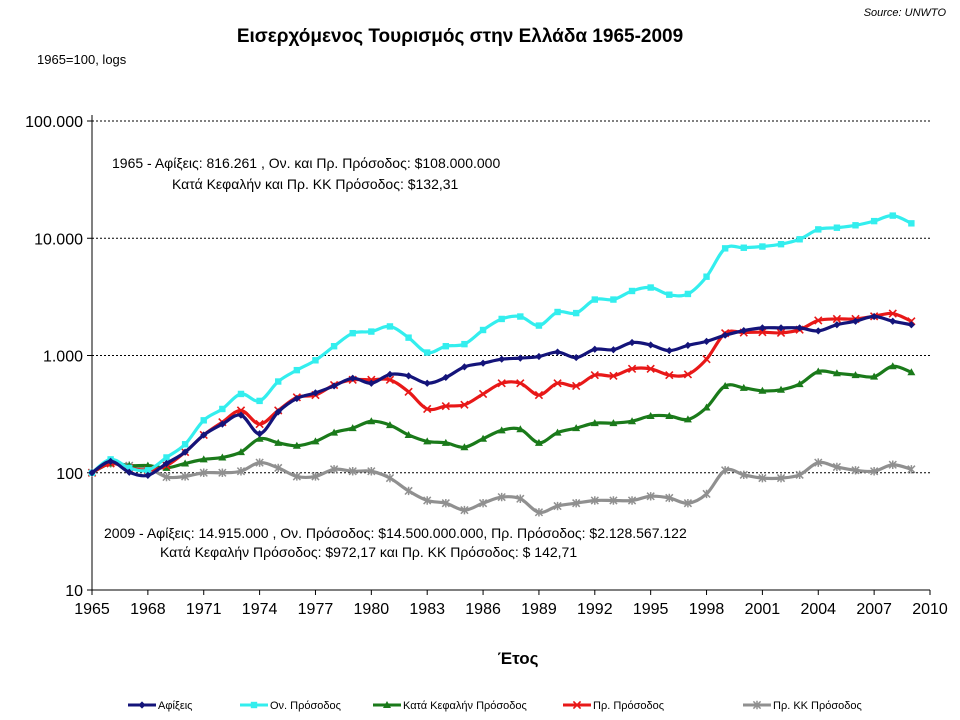 The width and height of the screenshot is (960, 720). I want to click on x-tick-label: 1986, so click(483, 609).